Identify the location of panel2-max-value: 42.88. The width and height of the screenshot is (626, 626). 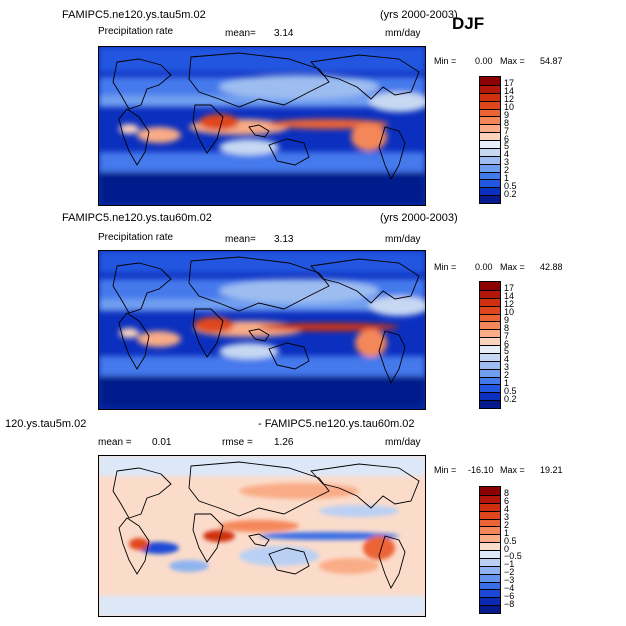
(551, 267).